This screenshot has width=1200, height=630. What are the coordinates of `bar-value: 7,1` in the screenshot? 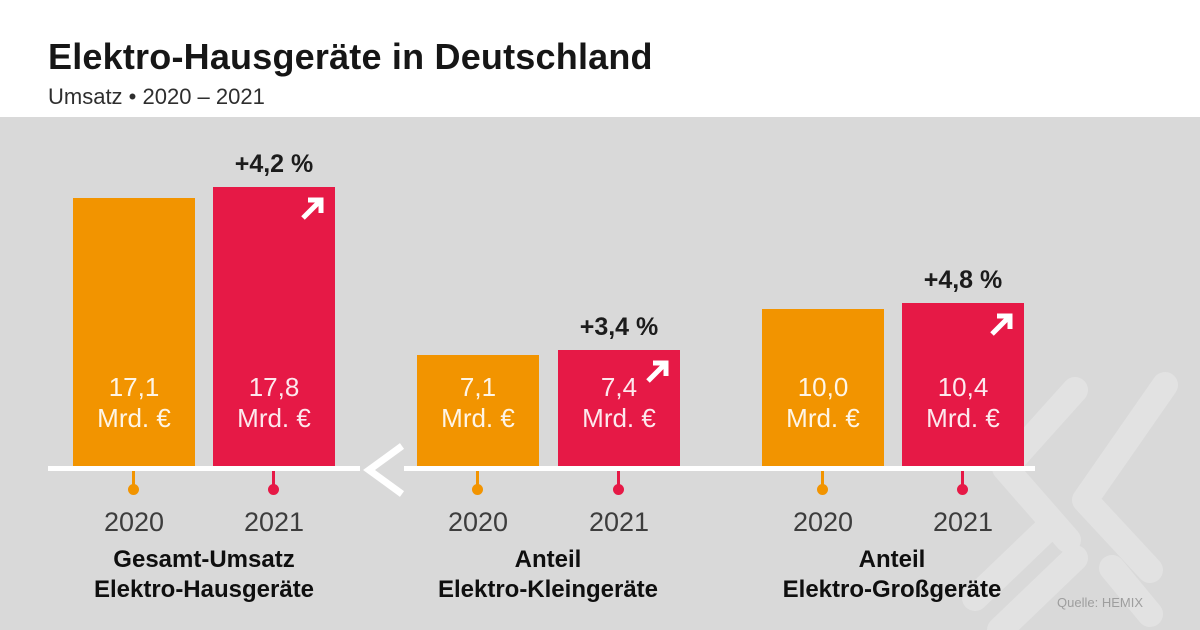 It's located at (478, 387).